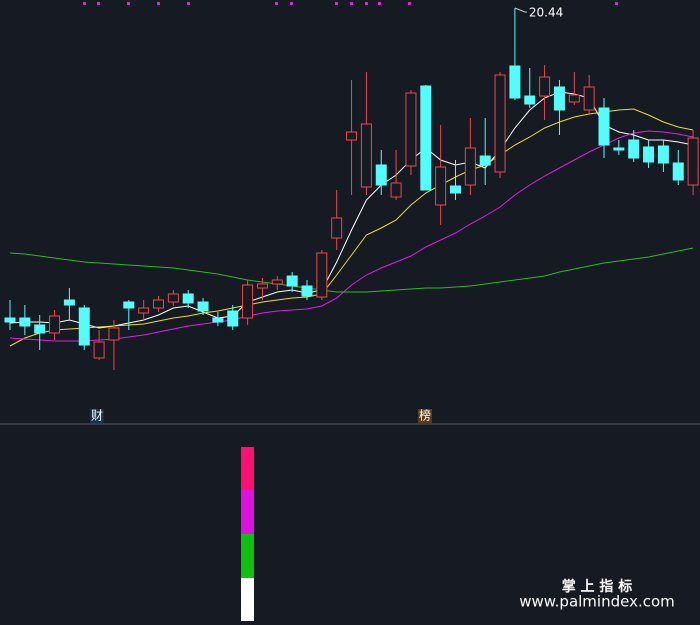 The height and width of the screenshot is (625, 700). Describe the element at coordinates (351, 270) in the screenshot. I see `ma-line` at that location.